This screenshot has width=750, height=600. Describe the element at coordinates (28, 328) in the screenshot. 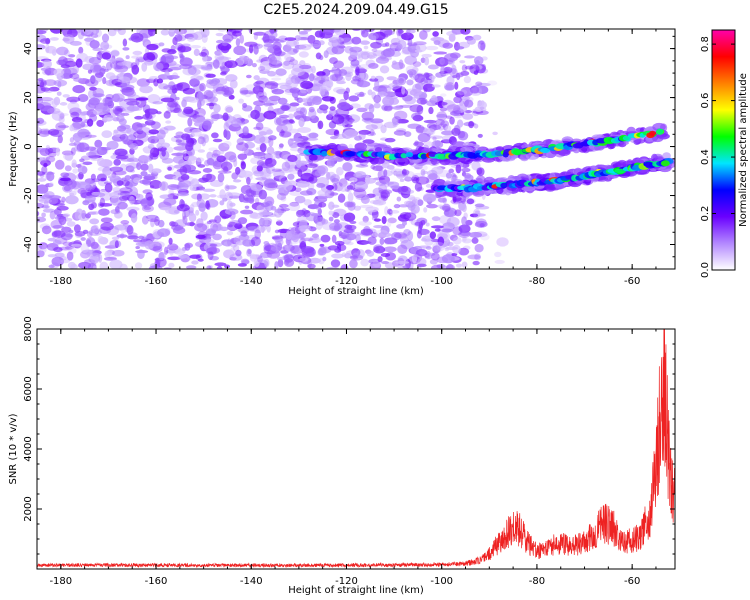

I see `snr-y-tick-label: 8000` at that location.